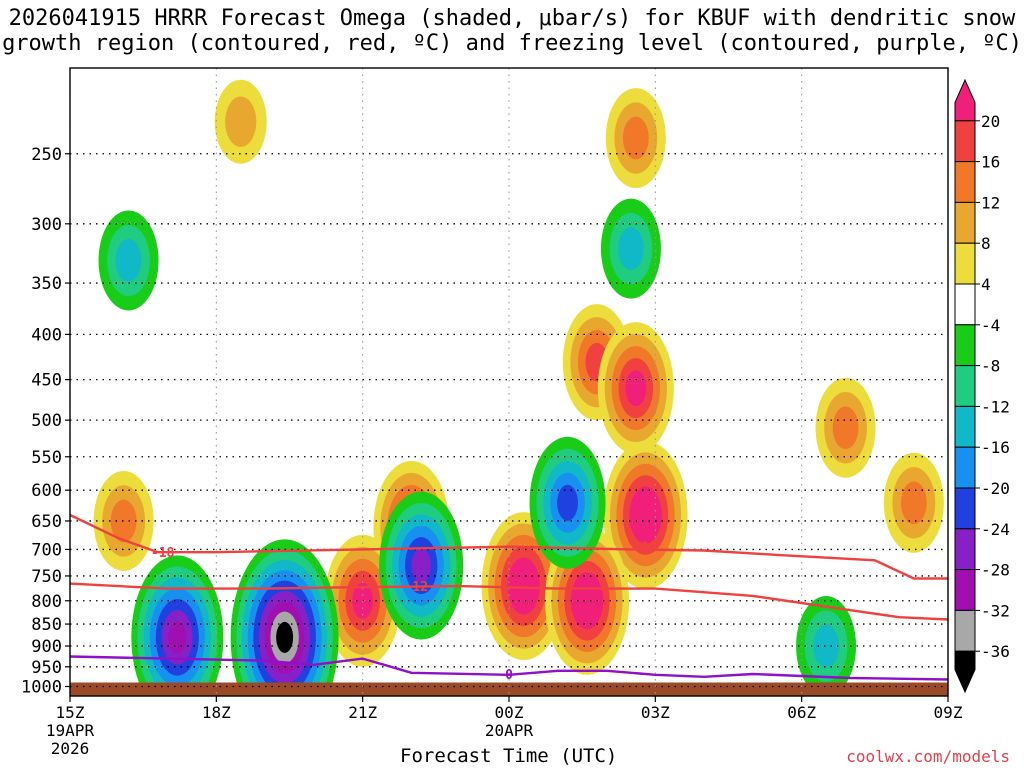  What do you see at coordinates (986, 243) in the screenshot?
I see `colorbar-label-8: 8` at bounding box center [986, 243].